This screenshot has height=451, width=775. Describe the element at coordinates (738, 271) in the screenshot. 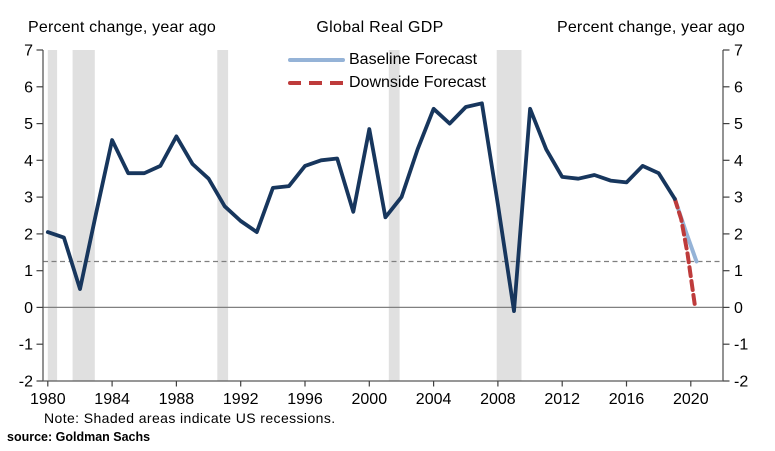

I see `y-tick-label-right: 1` at that location.